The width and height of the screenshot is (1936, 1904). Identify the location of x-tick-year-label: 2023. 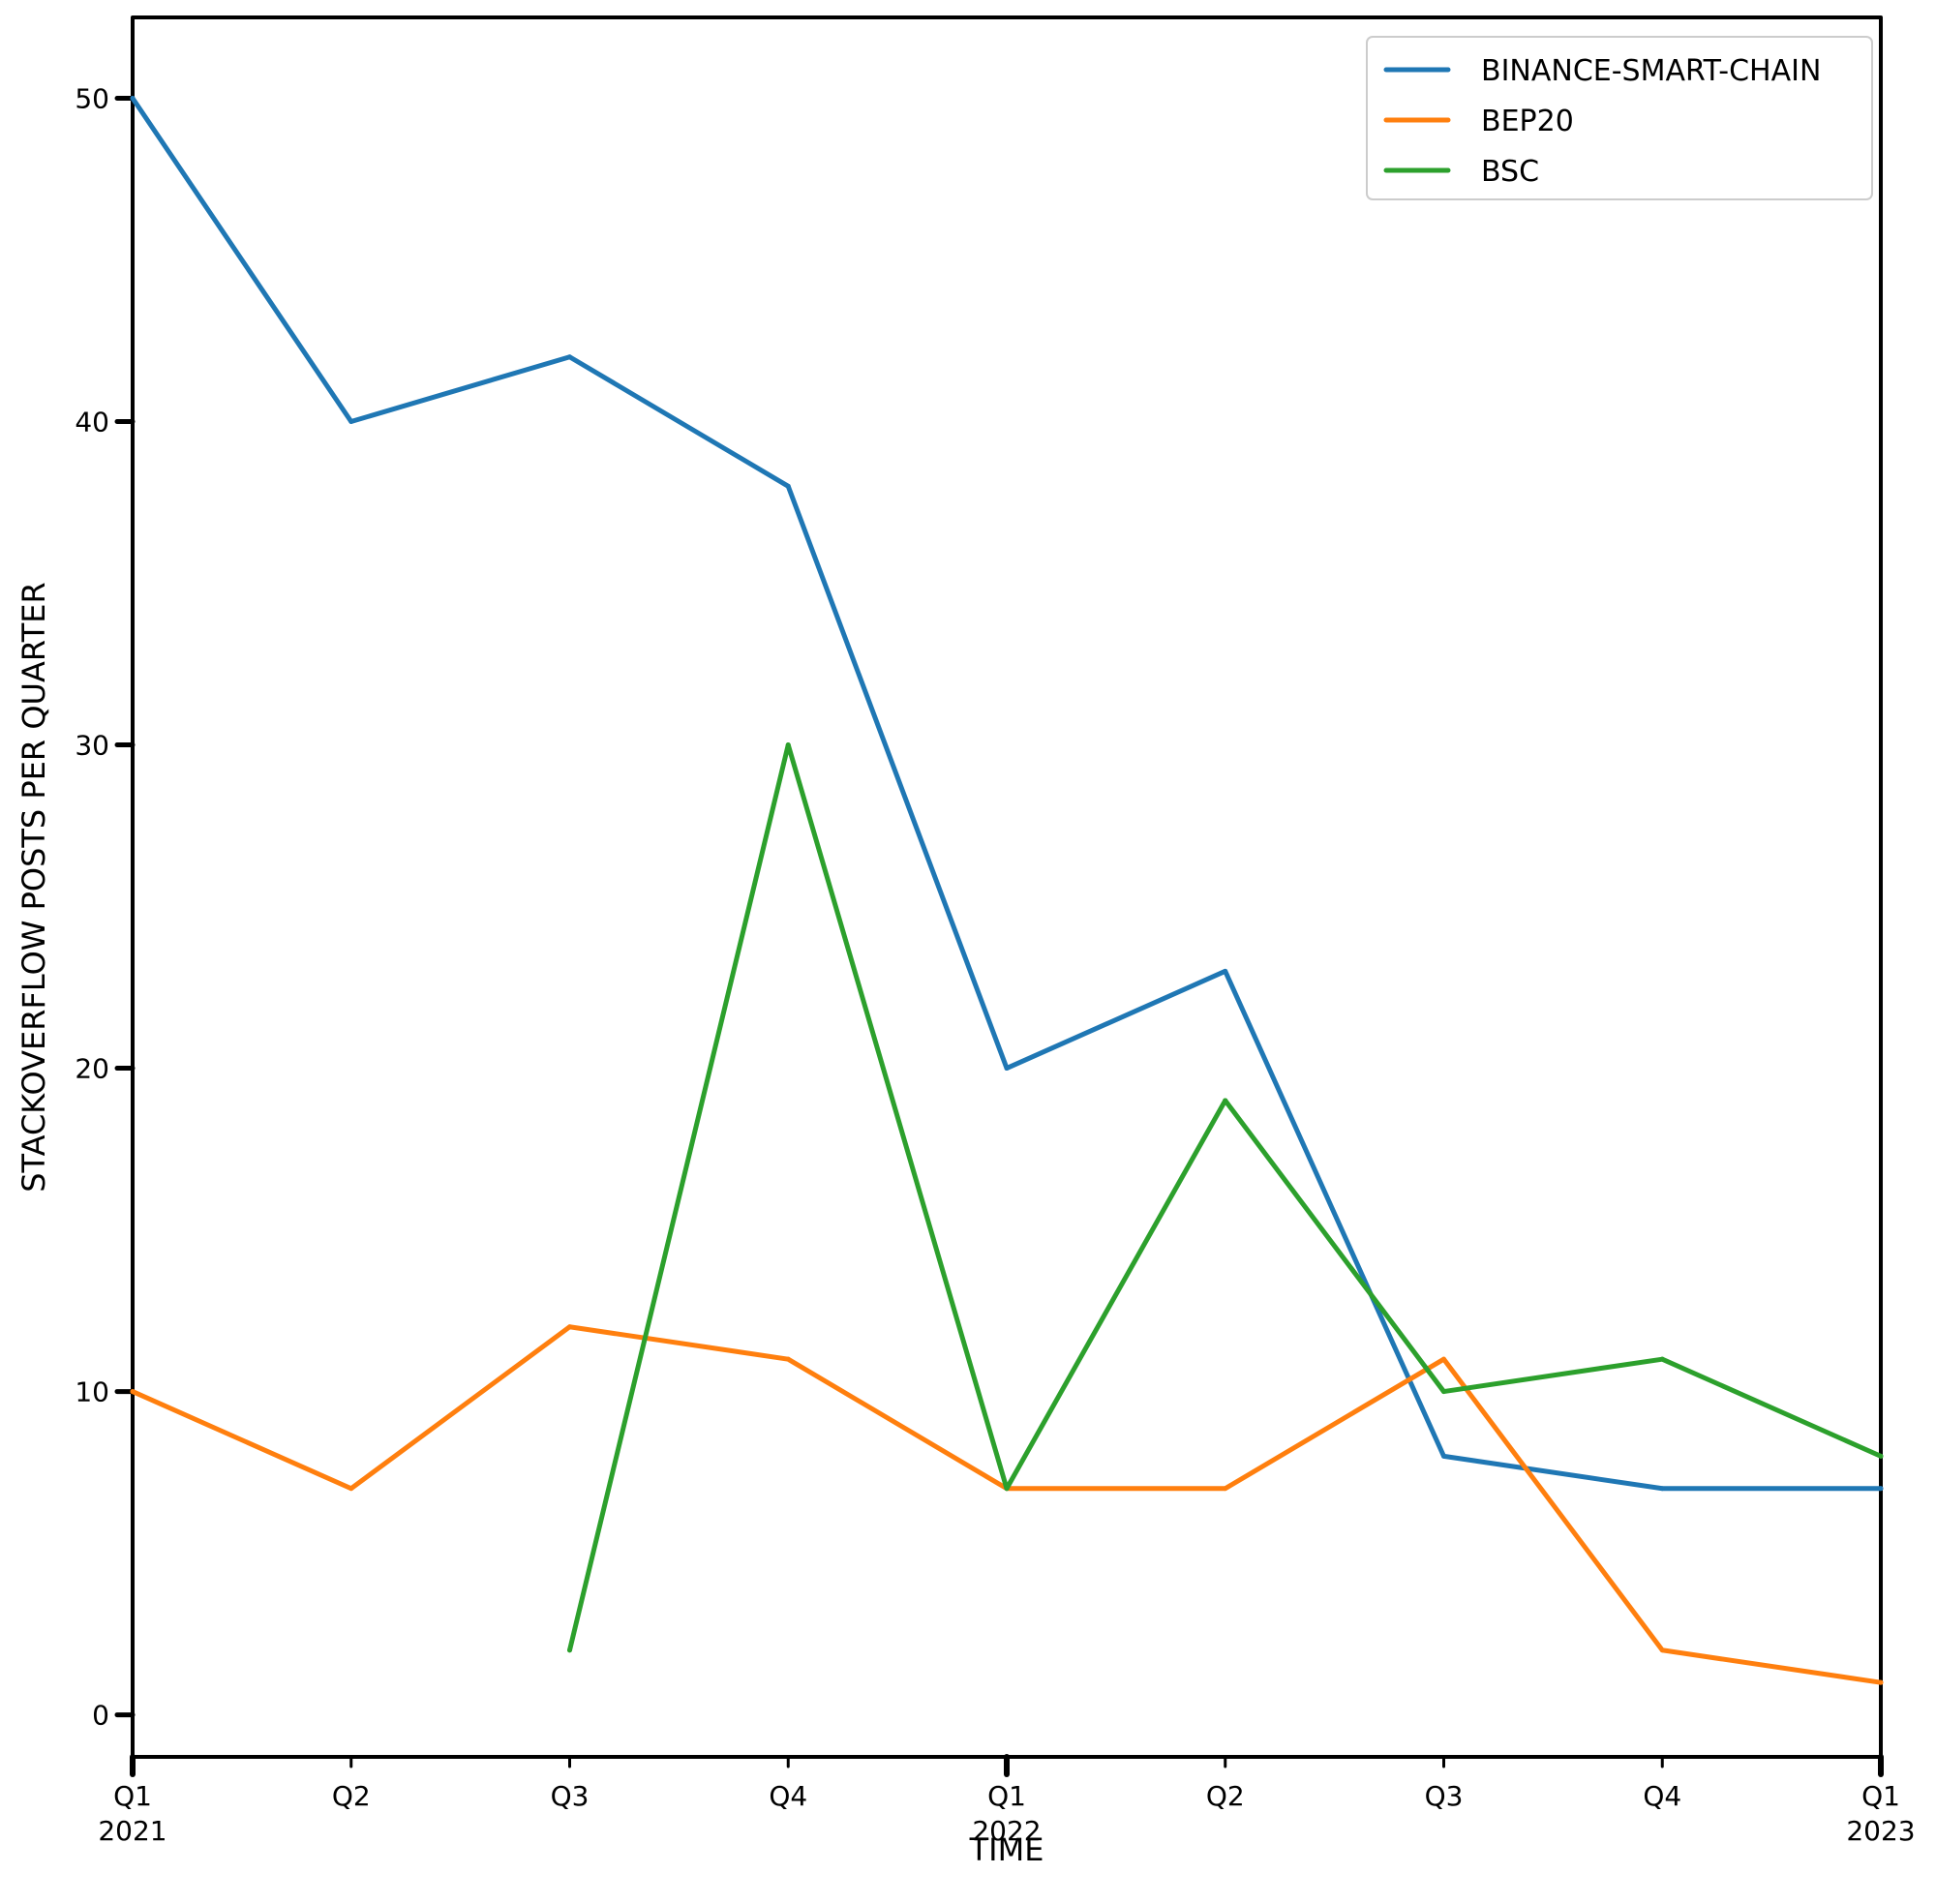
(1880, 1831).